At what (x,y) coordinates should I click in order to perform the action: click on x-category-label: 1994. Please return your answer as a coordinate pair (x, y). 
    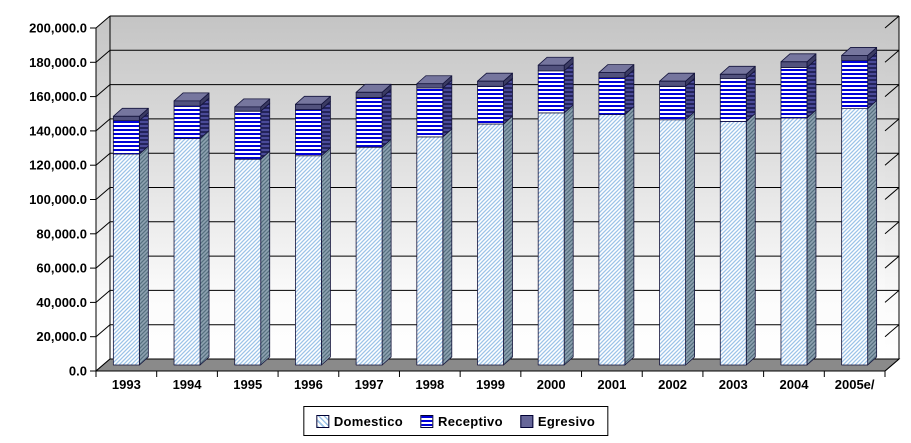
    Looking at the image, I should click on (188, 384).